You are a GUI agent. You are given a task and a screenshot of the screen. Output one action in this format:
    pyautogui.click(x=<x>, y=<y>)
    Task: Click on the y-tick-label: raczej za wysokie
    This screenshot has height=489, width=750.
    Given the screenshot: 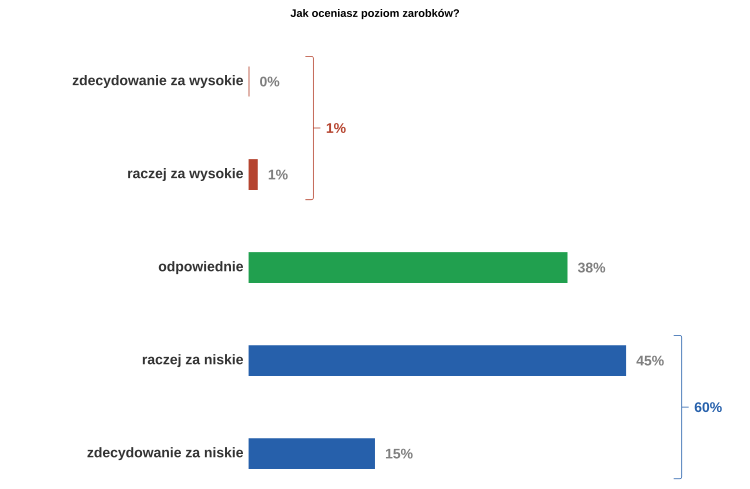 What is the action you would take?
    pyautogui.click(x=185, y=175)
    